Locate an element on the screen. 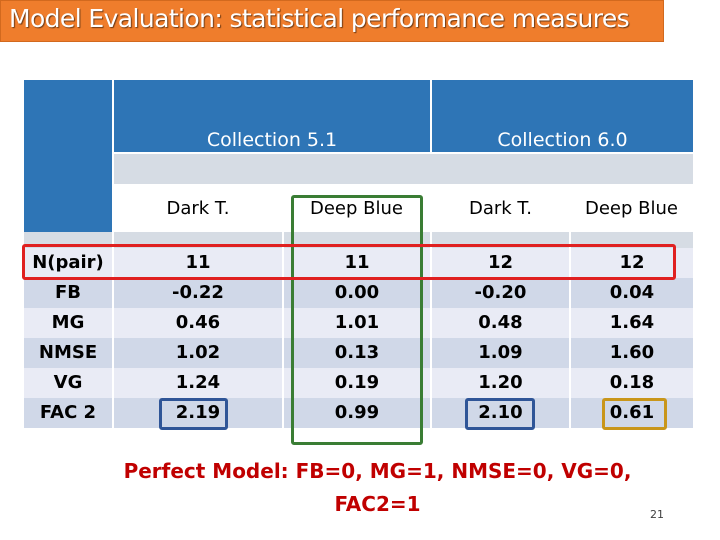  subheader-label-1: Dark T. is located at coordinates (198, 208).